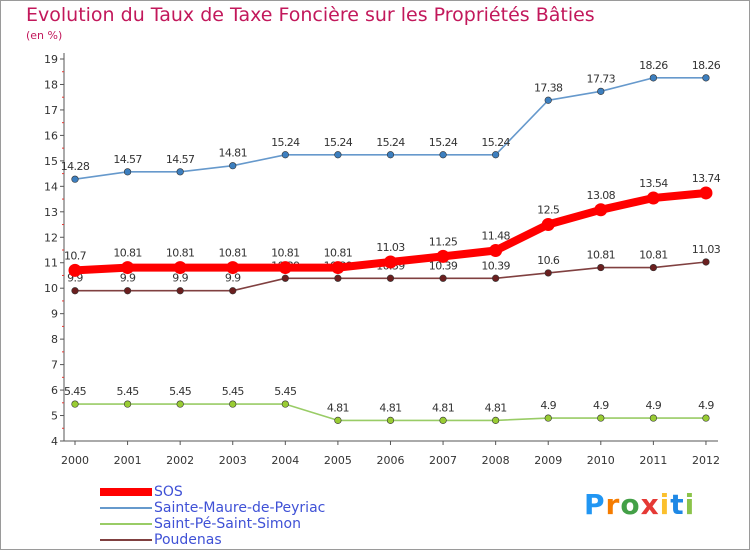 This screenshot has width=750, height=550. Describe the element at coordinates (75, 166) in the screenshot. I see `data-label-sainte-maure-de-peyriac: 14.28` at that location.